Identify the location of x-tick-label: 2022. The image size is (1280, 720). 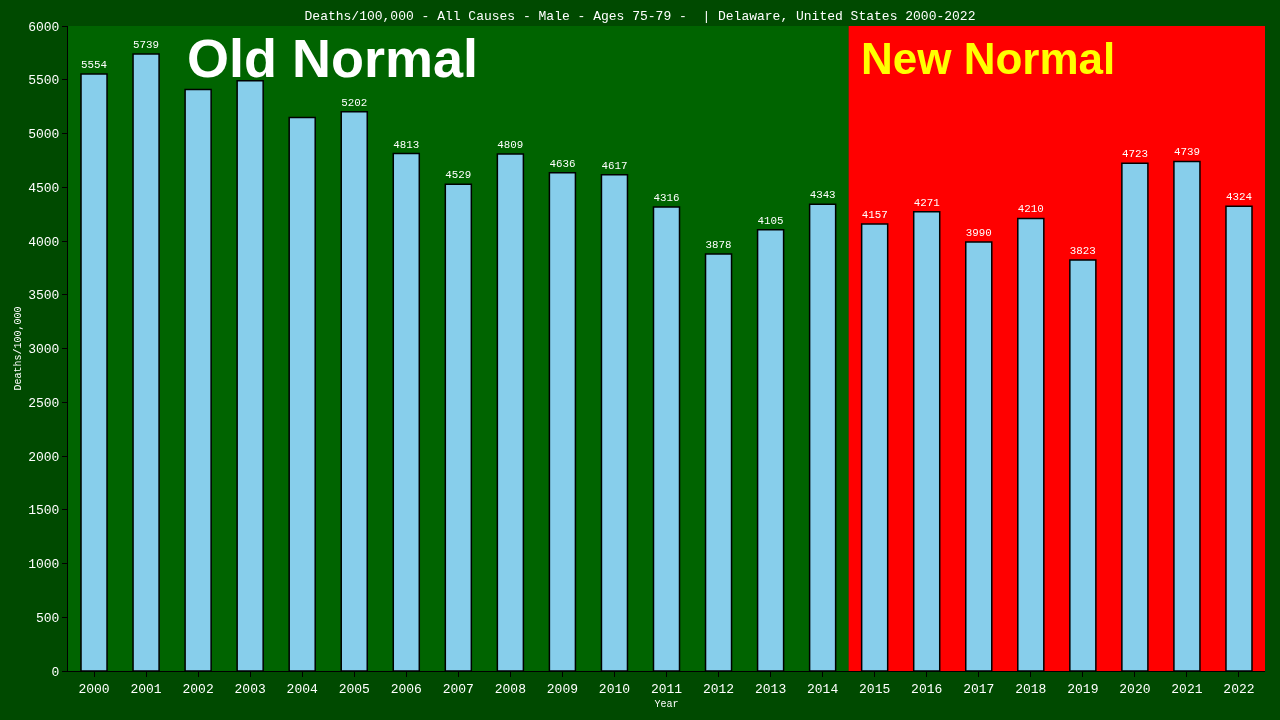
(1239, 689).